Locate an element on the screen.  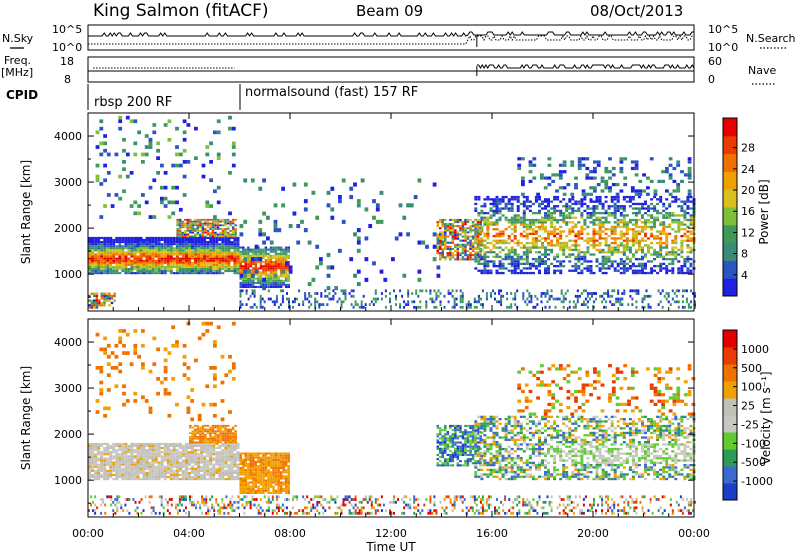
colorbar-tick-label: 20 is located at coordinates (748, 190).